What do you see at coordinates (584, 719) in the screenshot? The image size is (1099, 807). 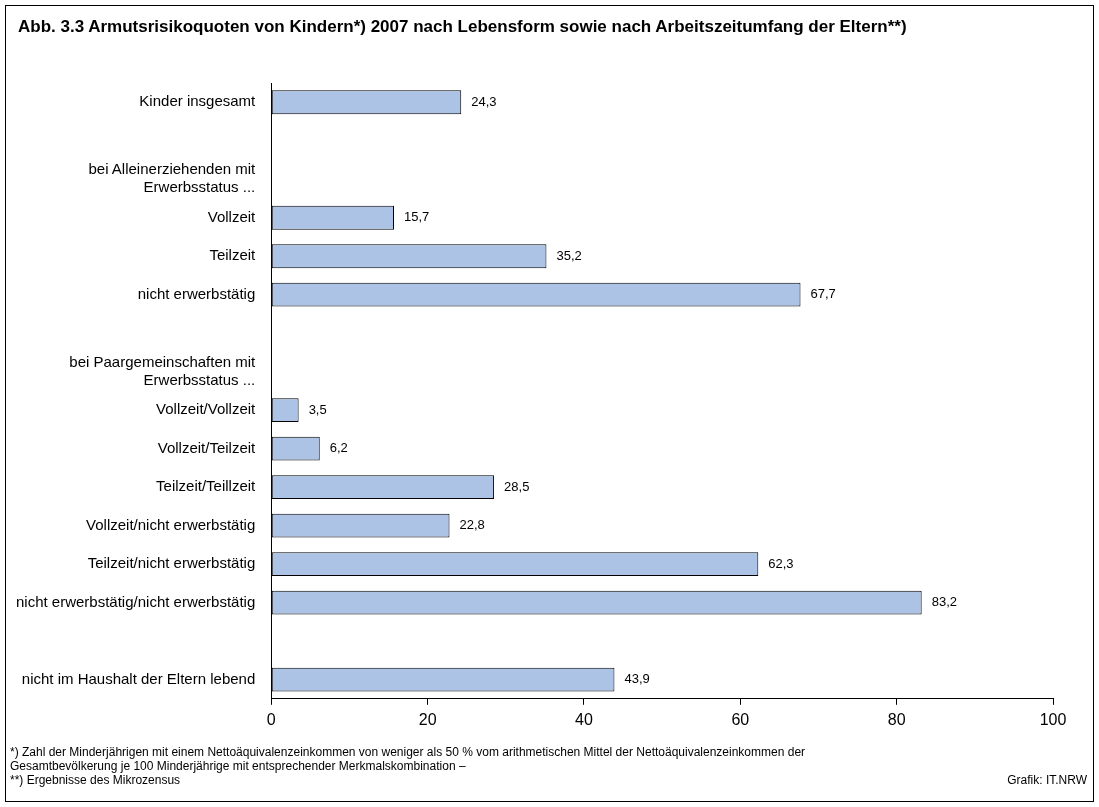 I see `x-tick-label: 40` at bounding box center [584, 719].